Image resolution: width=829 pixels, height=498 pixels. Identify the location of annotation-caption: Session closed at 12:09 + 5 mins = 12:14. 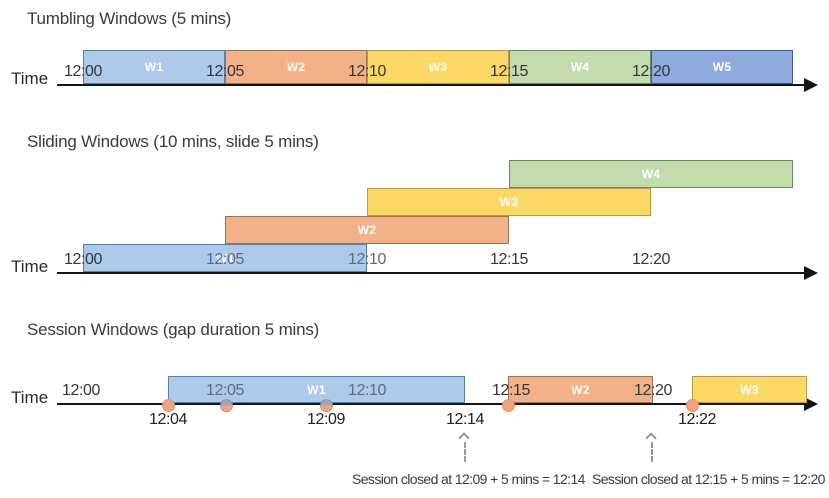
(468, 479).